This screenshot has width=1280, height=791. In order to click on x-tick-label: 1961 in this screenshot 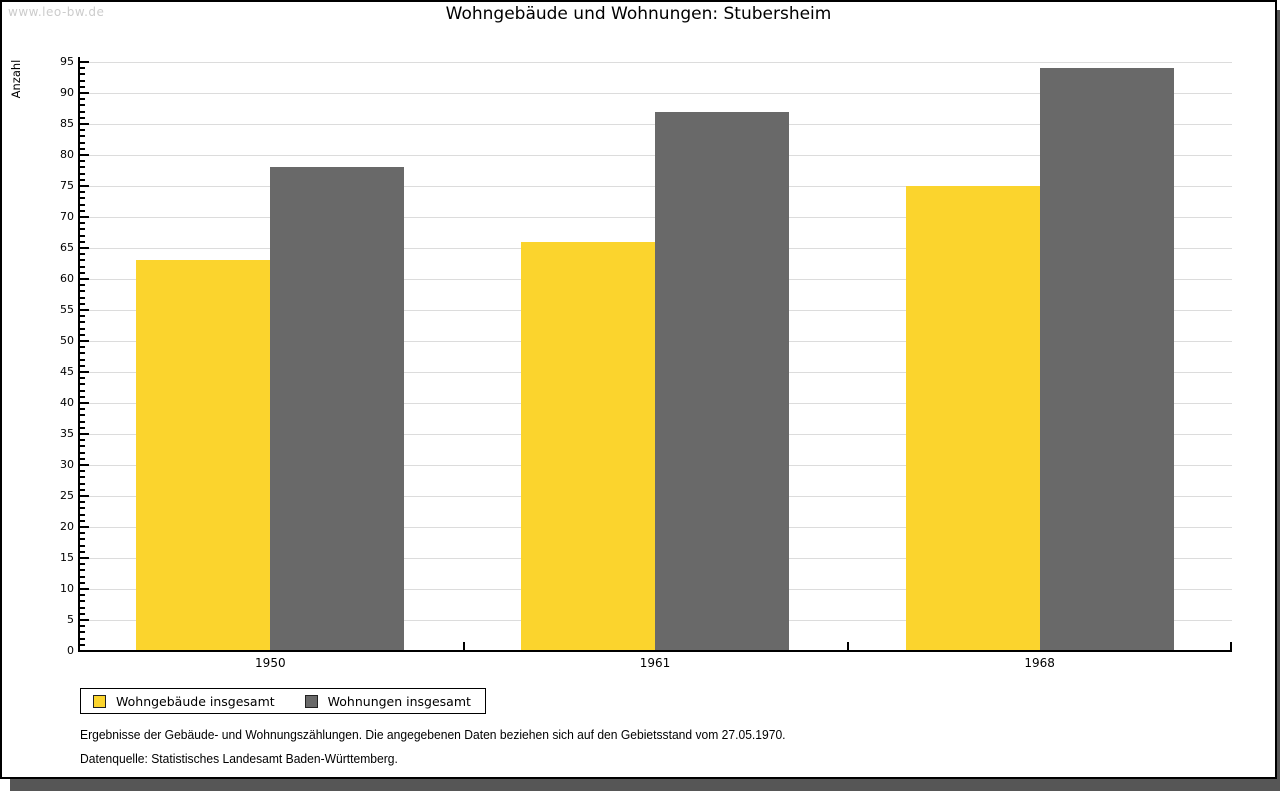, I will do `click(655, 663)`.